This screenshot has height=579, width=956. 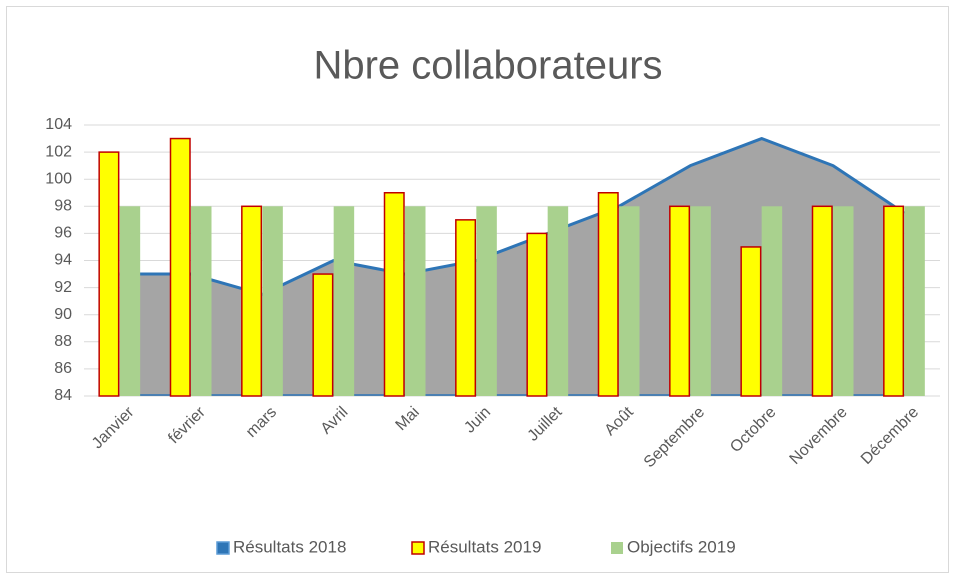 What do you see at coordinates (63, 368) in the screenshot?
I see `y-tick-label: 86` at bounding box center [63, 368].